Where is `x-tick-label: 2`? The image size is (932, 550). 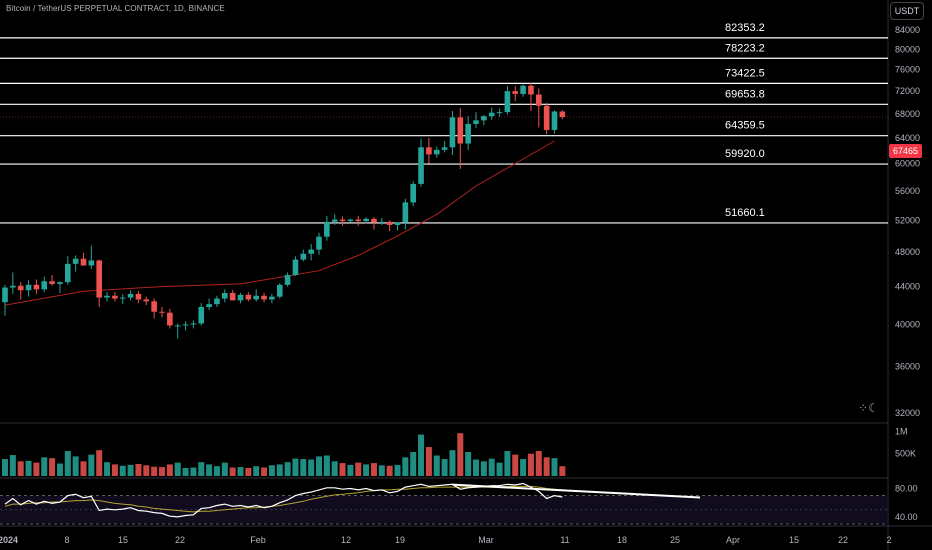
x-tick-label: 2 is located at coordinates (888, 540).